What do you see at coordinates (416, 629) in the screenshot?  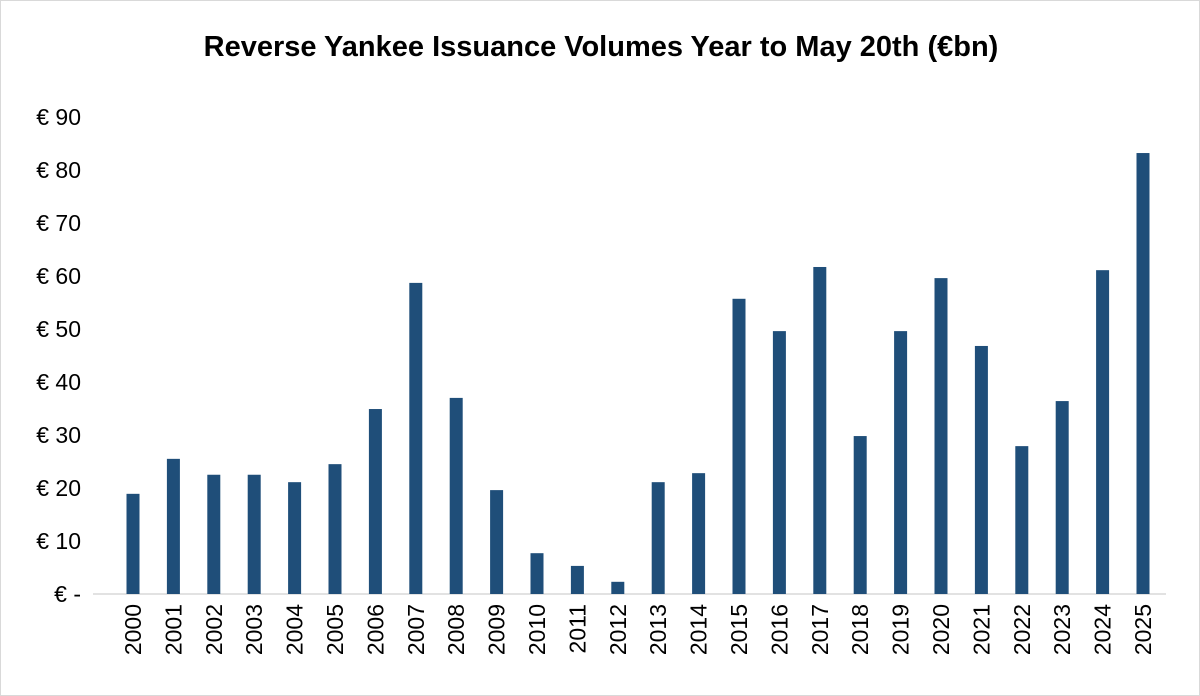 I see `x-tick-label: 2007` at bounding box center [416, 629].